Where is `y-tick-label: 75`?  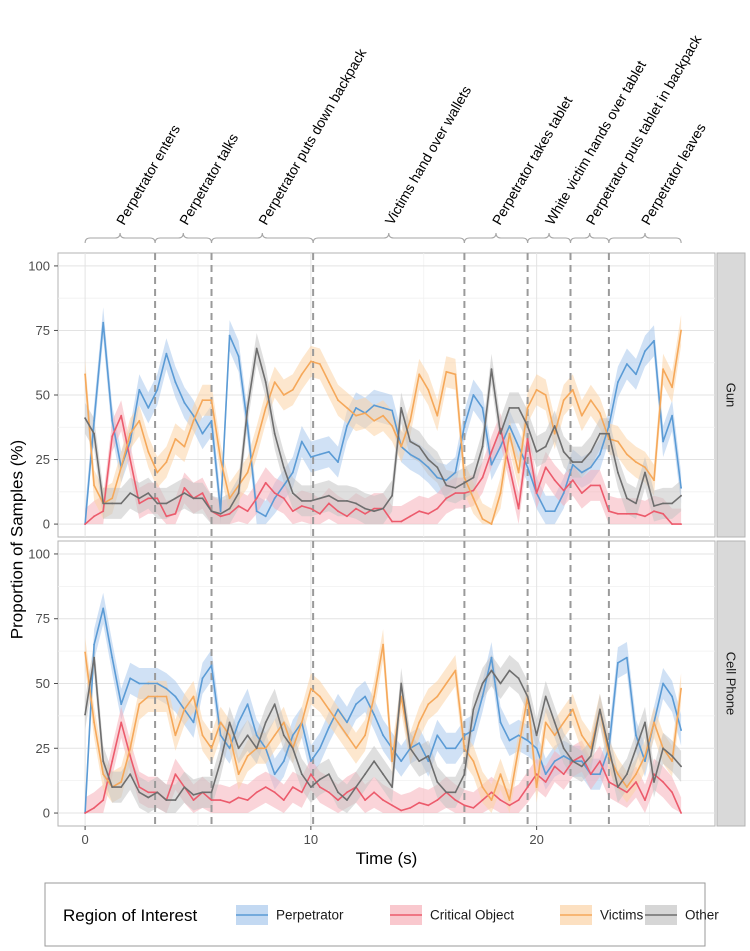
y-tick-label: 75 is located at coordinates (43, 618).